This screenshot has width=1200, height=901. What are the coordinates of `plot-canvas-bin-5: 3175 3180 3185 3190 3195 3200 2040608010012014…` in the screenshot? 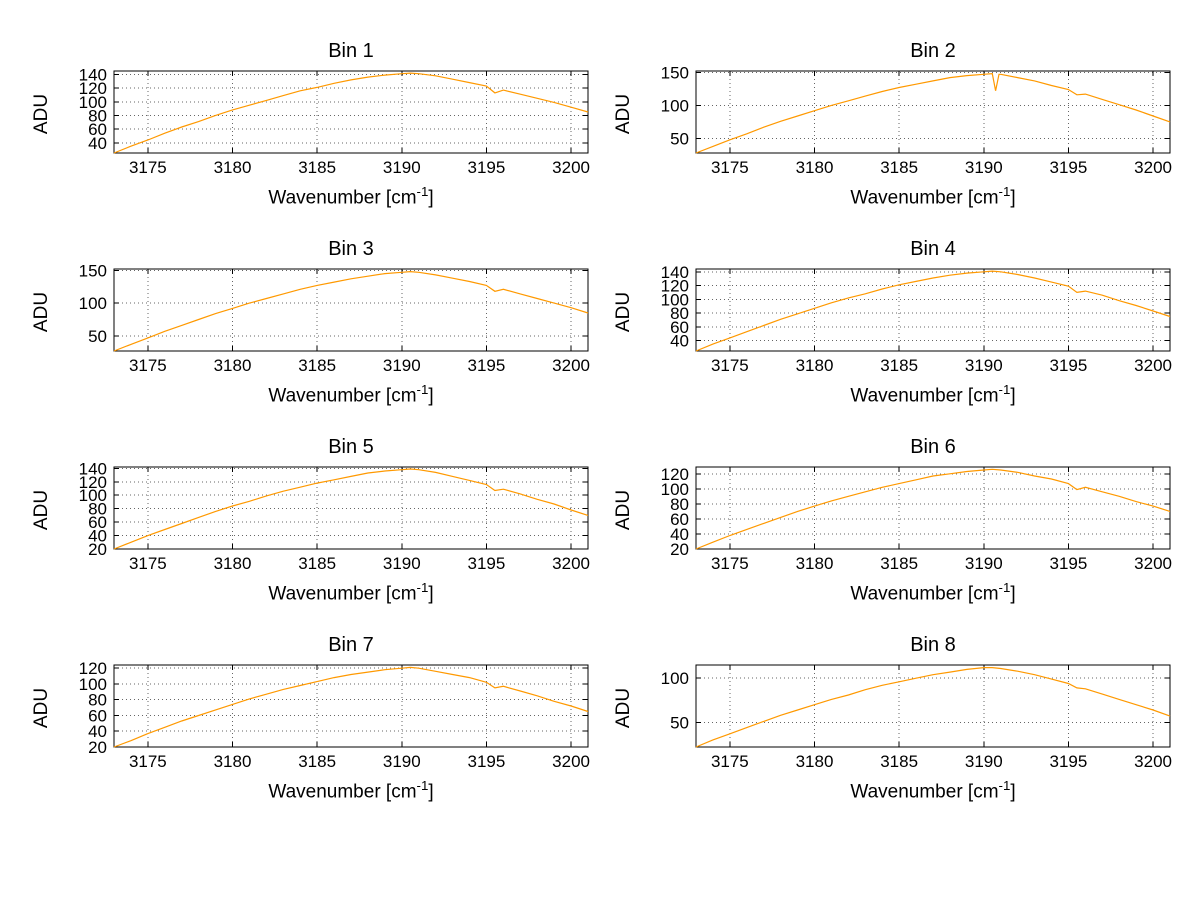 It's located at (334, 517).